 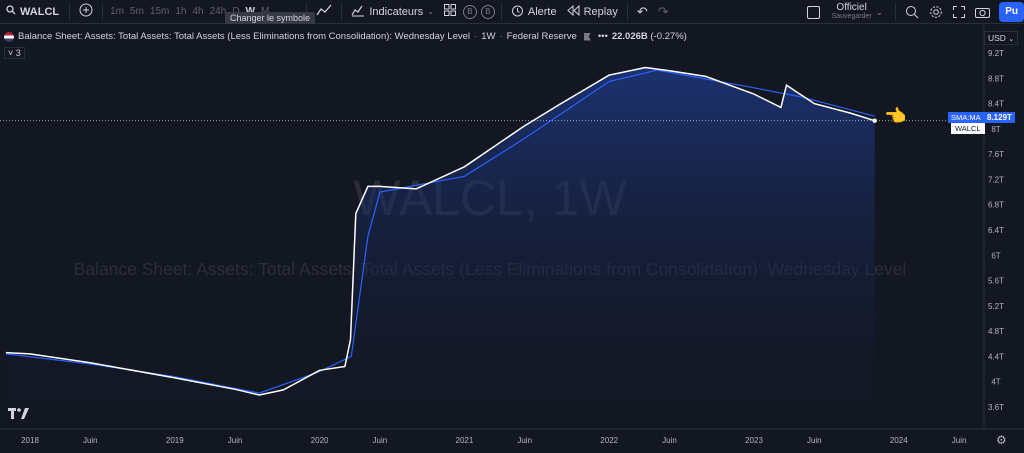 What do you see at coordinates (895, 116) in the screenshot?
I see `pointing-hand-icon: 👈` at bounding box center [895, 116].